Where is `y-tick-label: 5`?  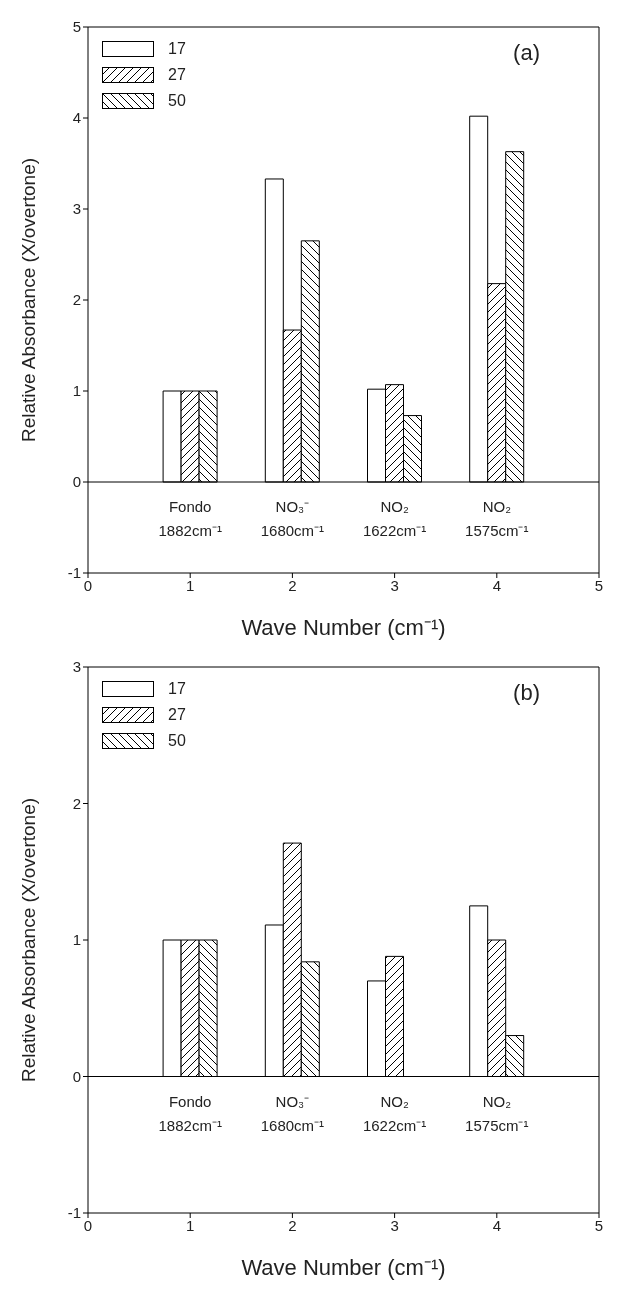 y-tick-label: 5 is located at coordinates (76, 27).